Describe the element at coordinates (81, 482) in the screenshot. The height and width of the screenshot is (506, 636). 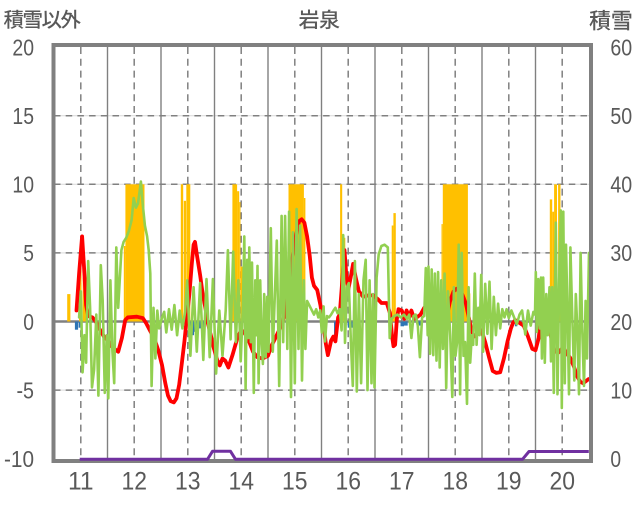
I see `svg-text: 11` at that location.